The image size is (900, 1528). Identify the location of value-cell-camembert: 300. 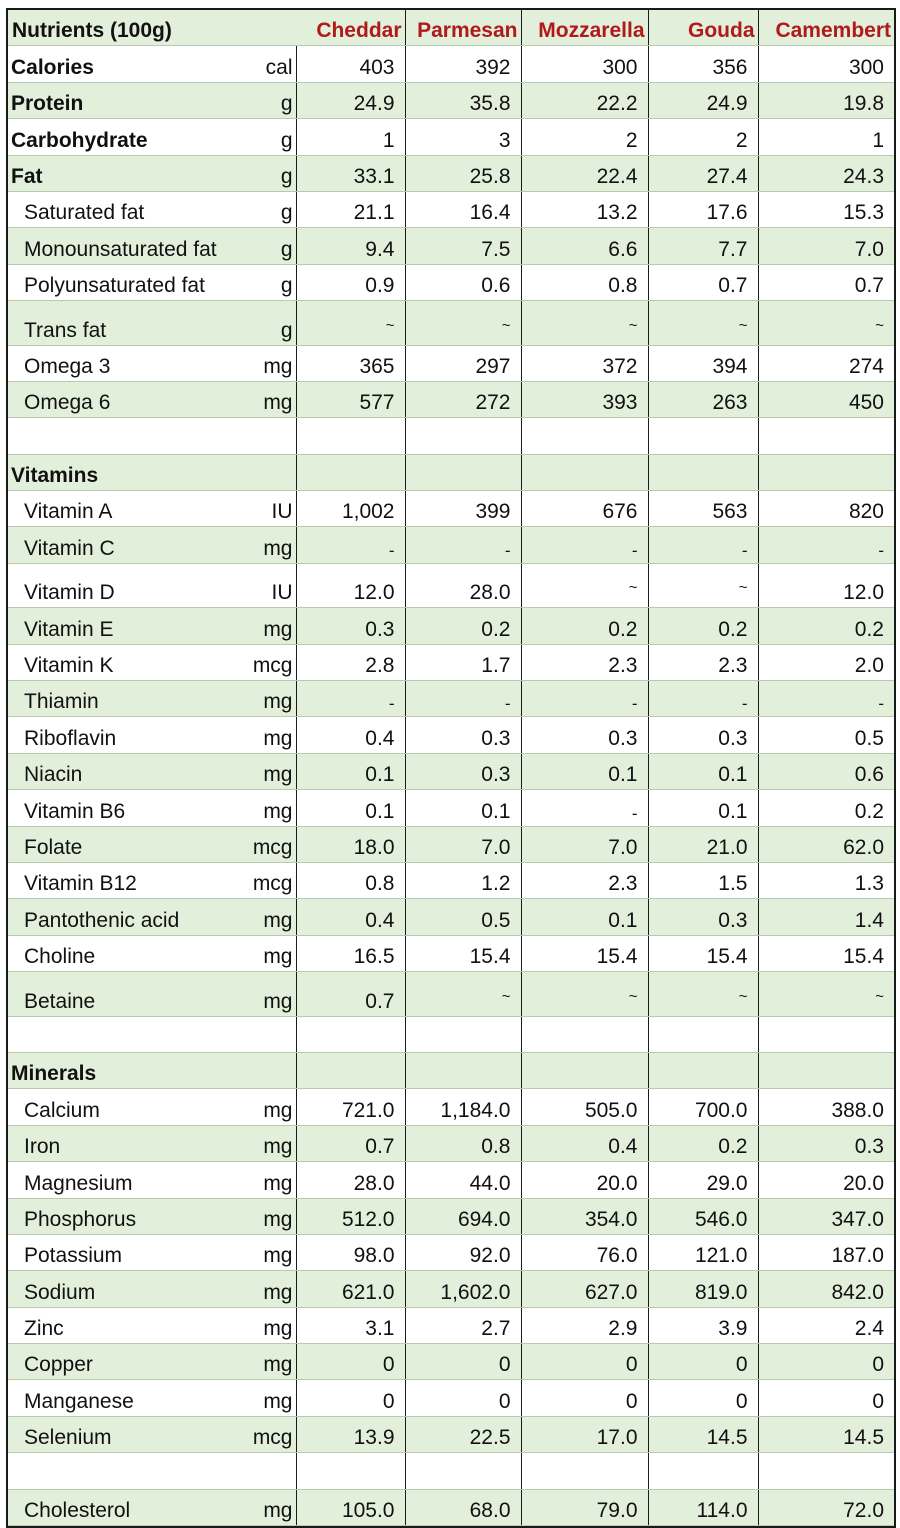
(826, 64).